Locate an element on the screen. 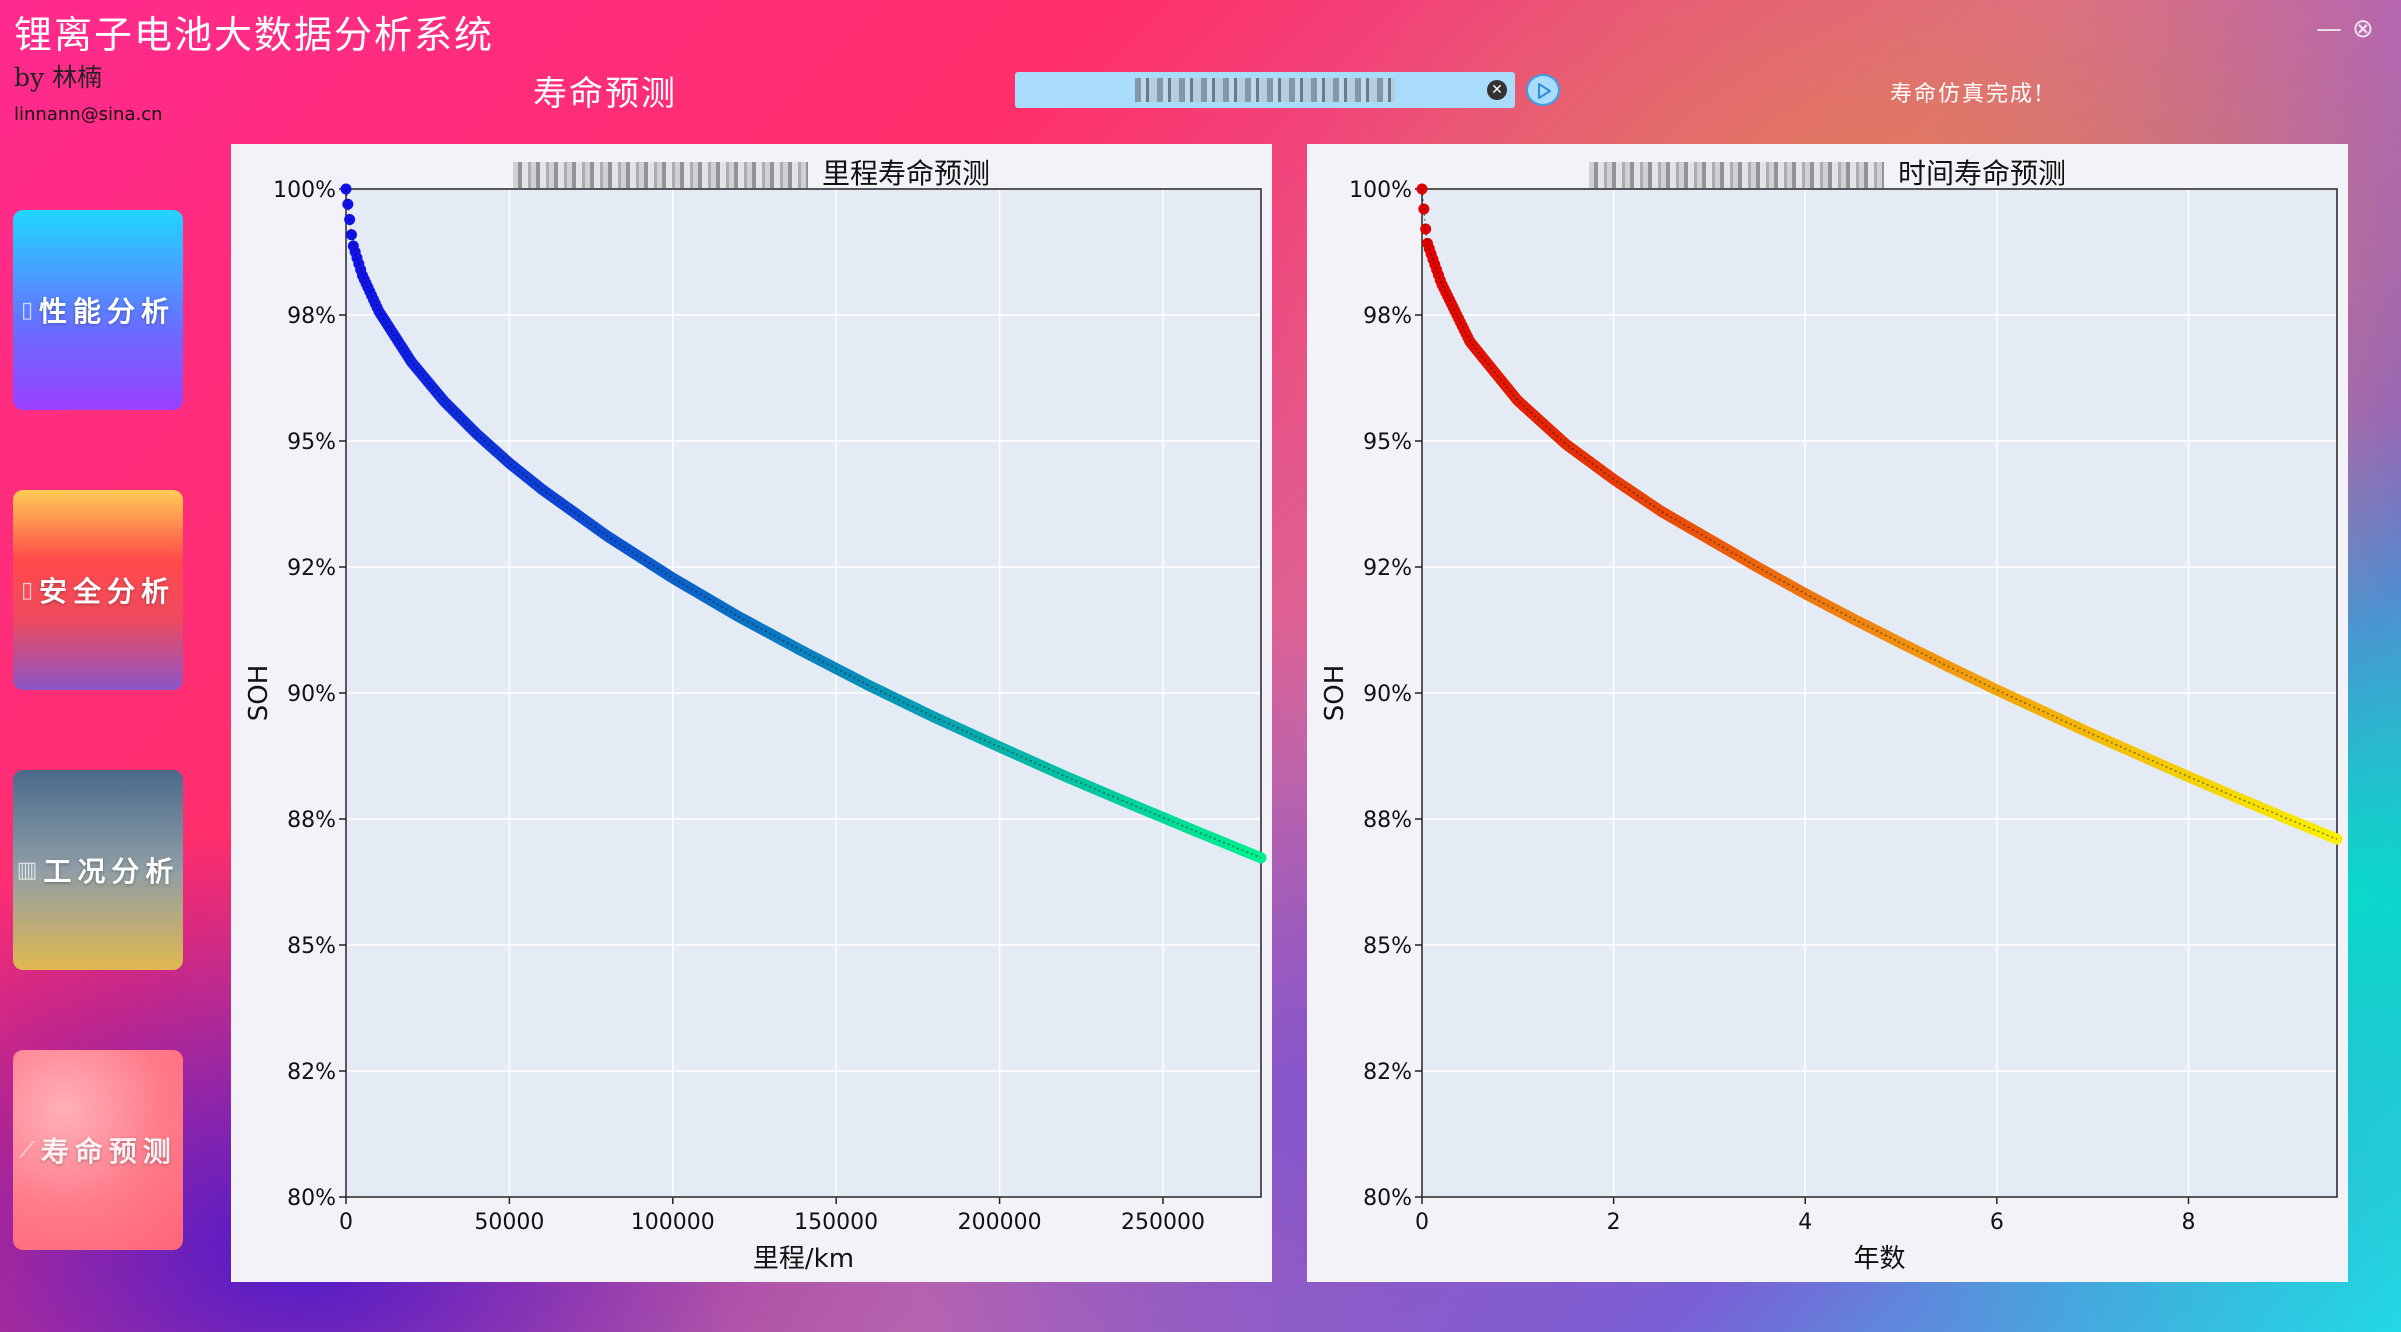  app-title: 锂离子电池大数据分析系统 is located at coordinates (254, 35).